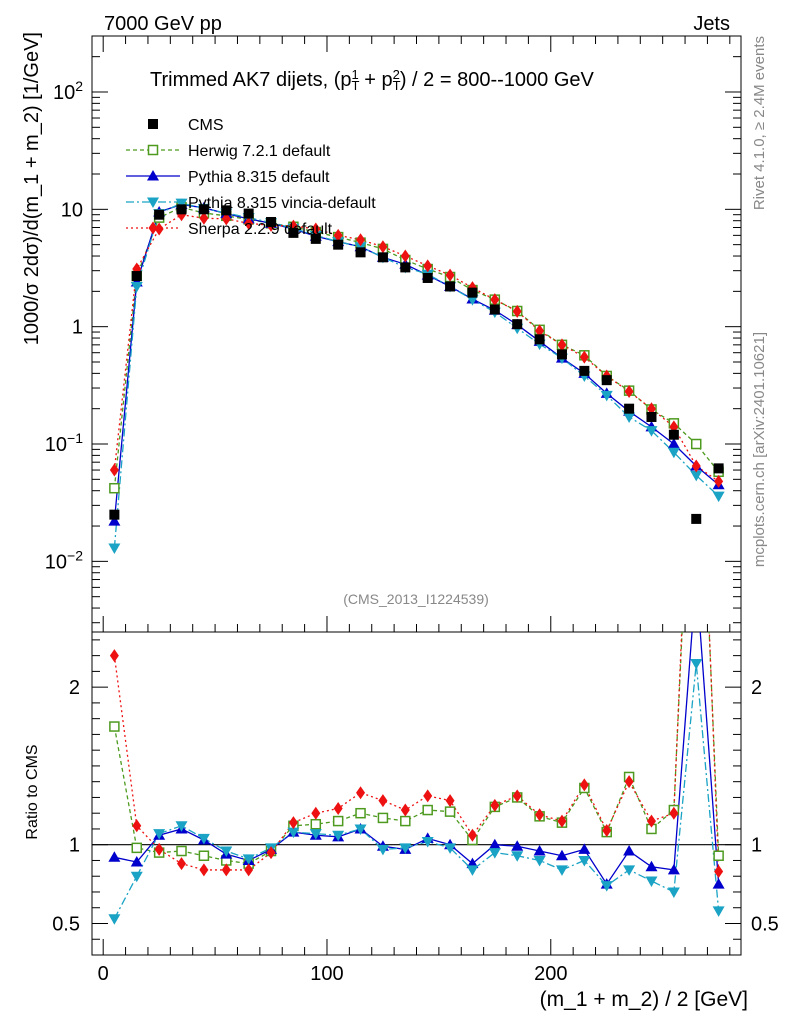 This screenshot has height=1024, width=786. I want to click on legend-label: Herwig 7.2.1 default, so click(259, 151).